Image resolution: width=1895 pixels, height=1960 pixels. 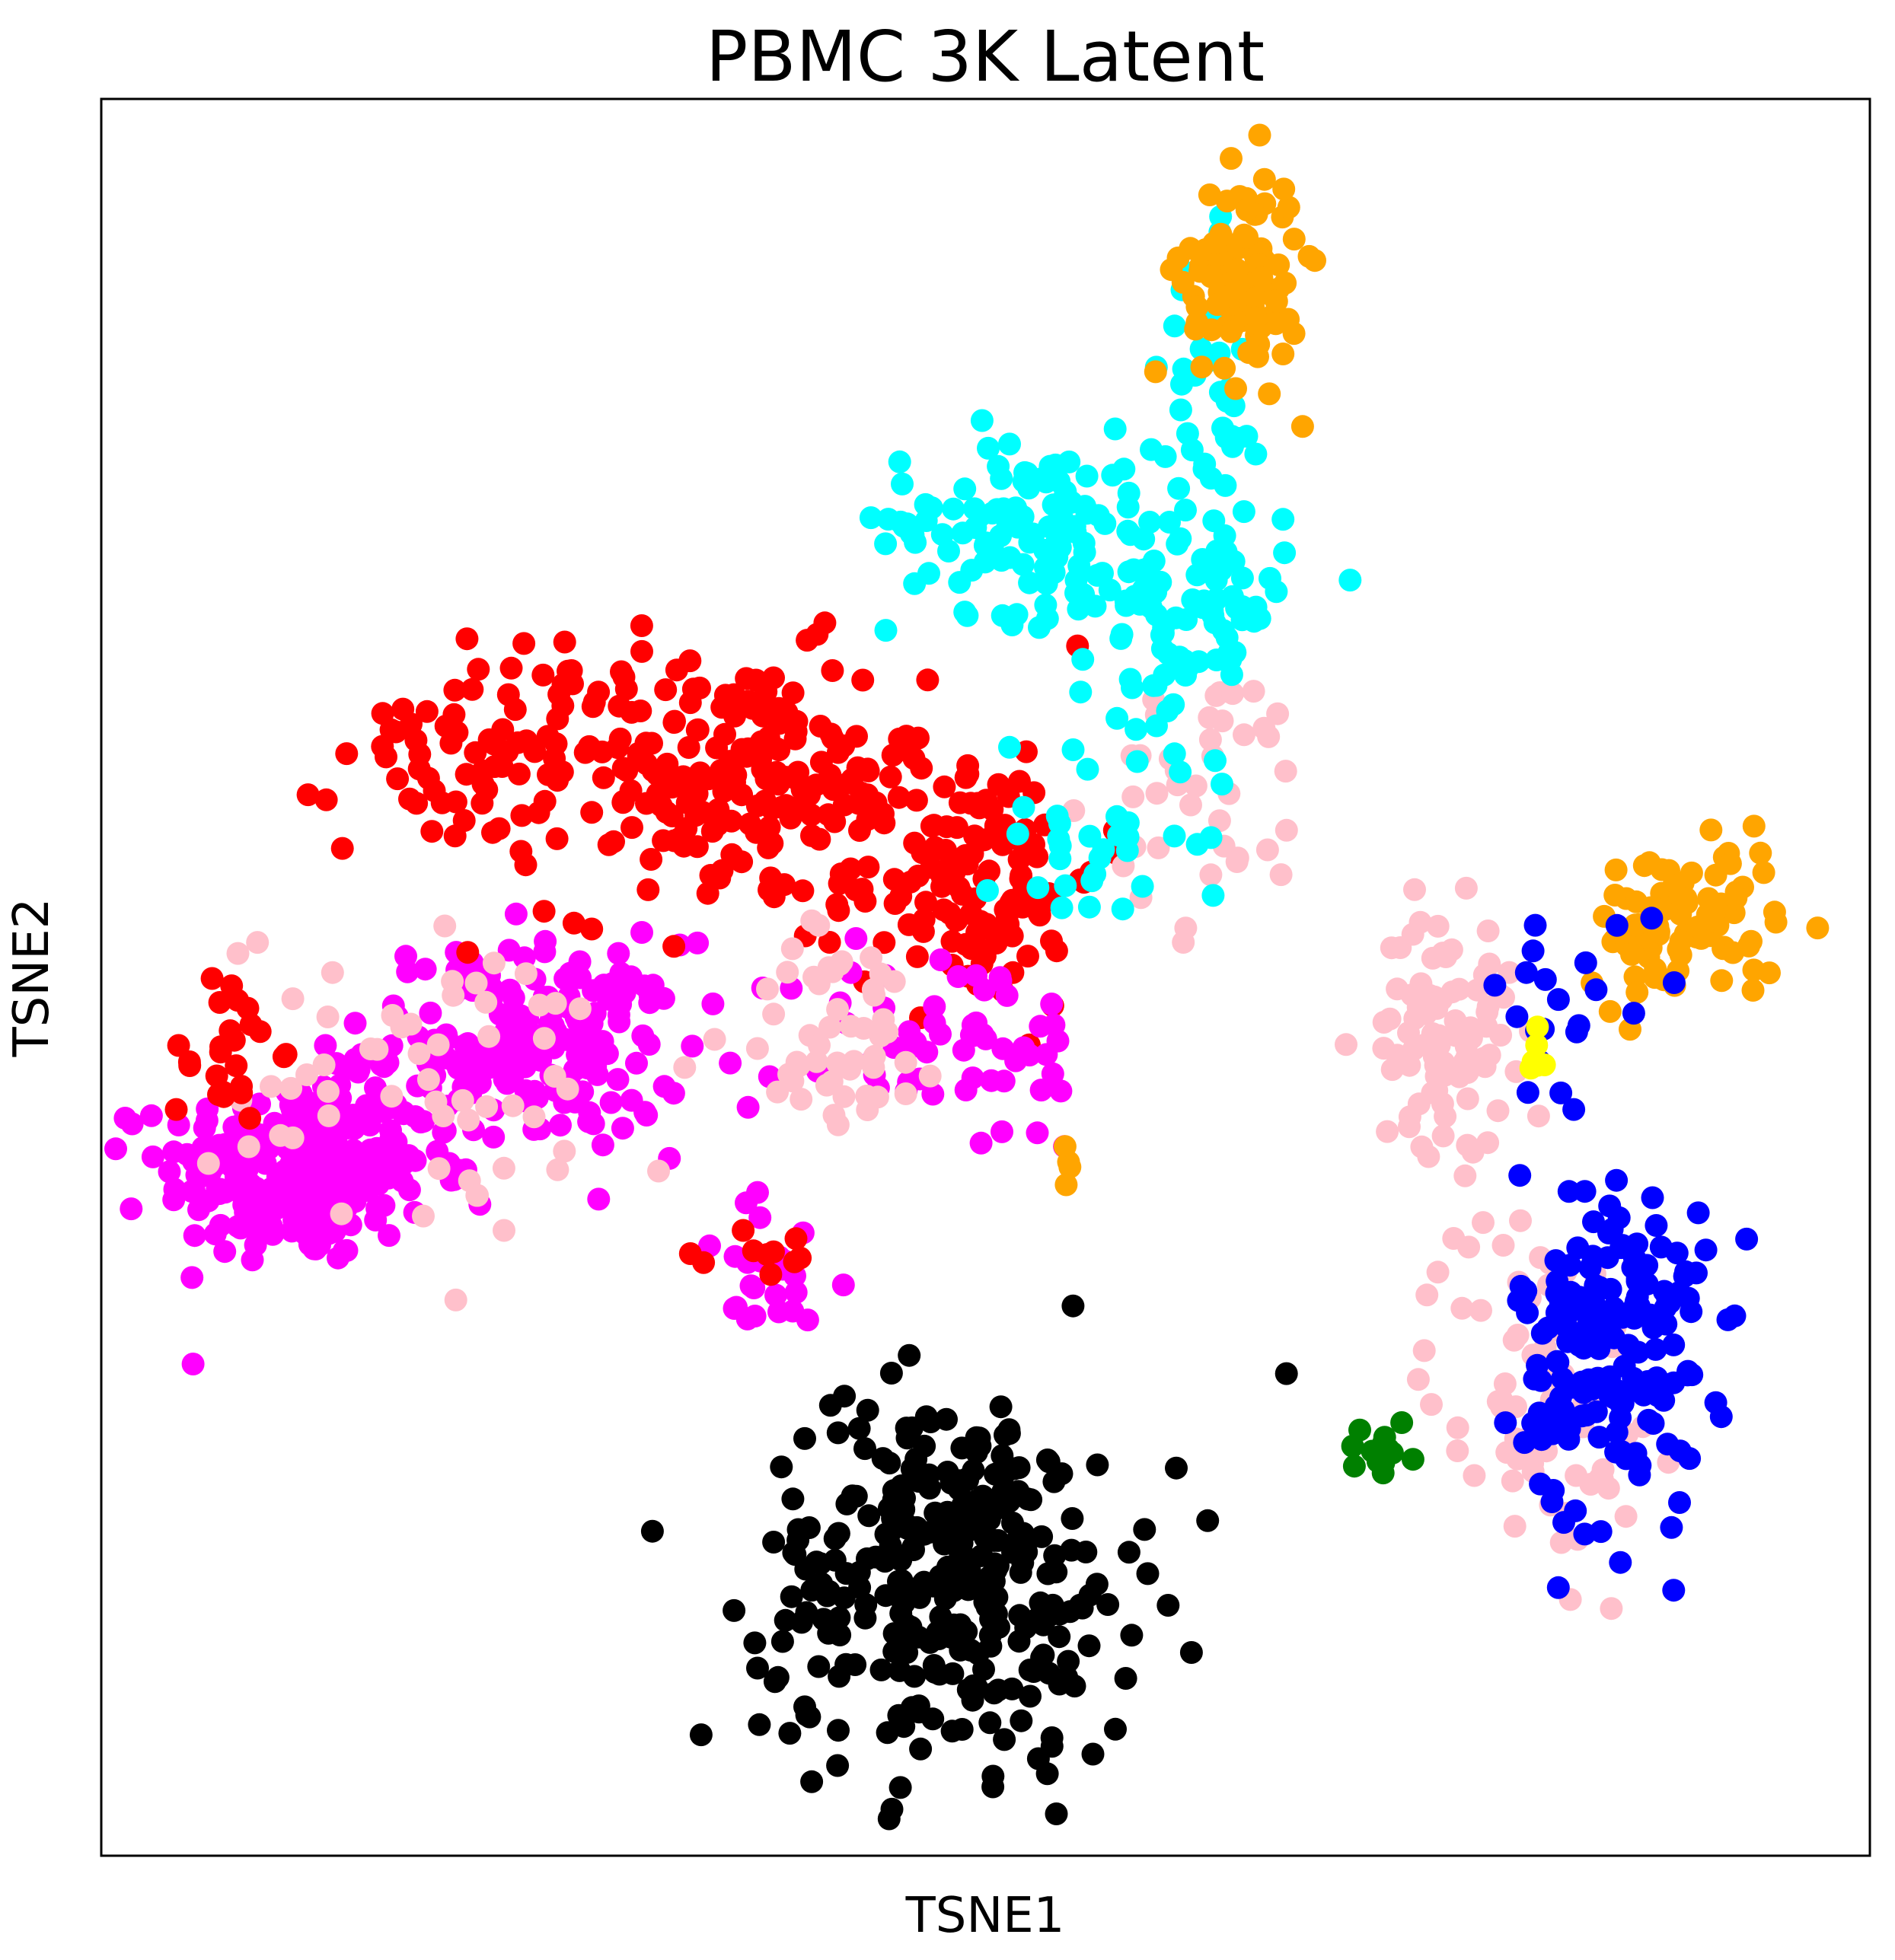 I want to click on y-axis-label: TSNE2, so click(x=32, y=978).